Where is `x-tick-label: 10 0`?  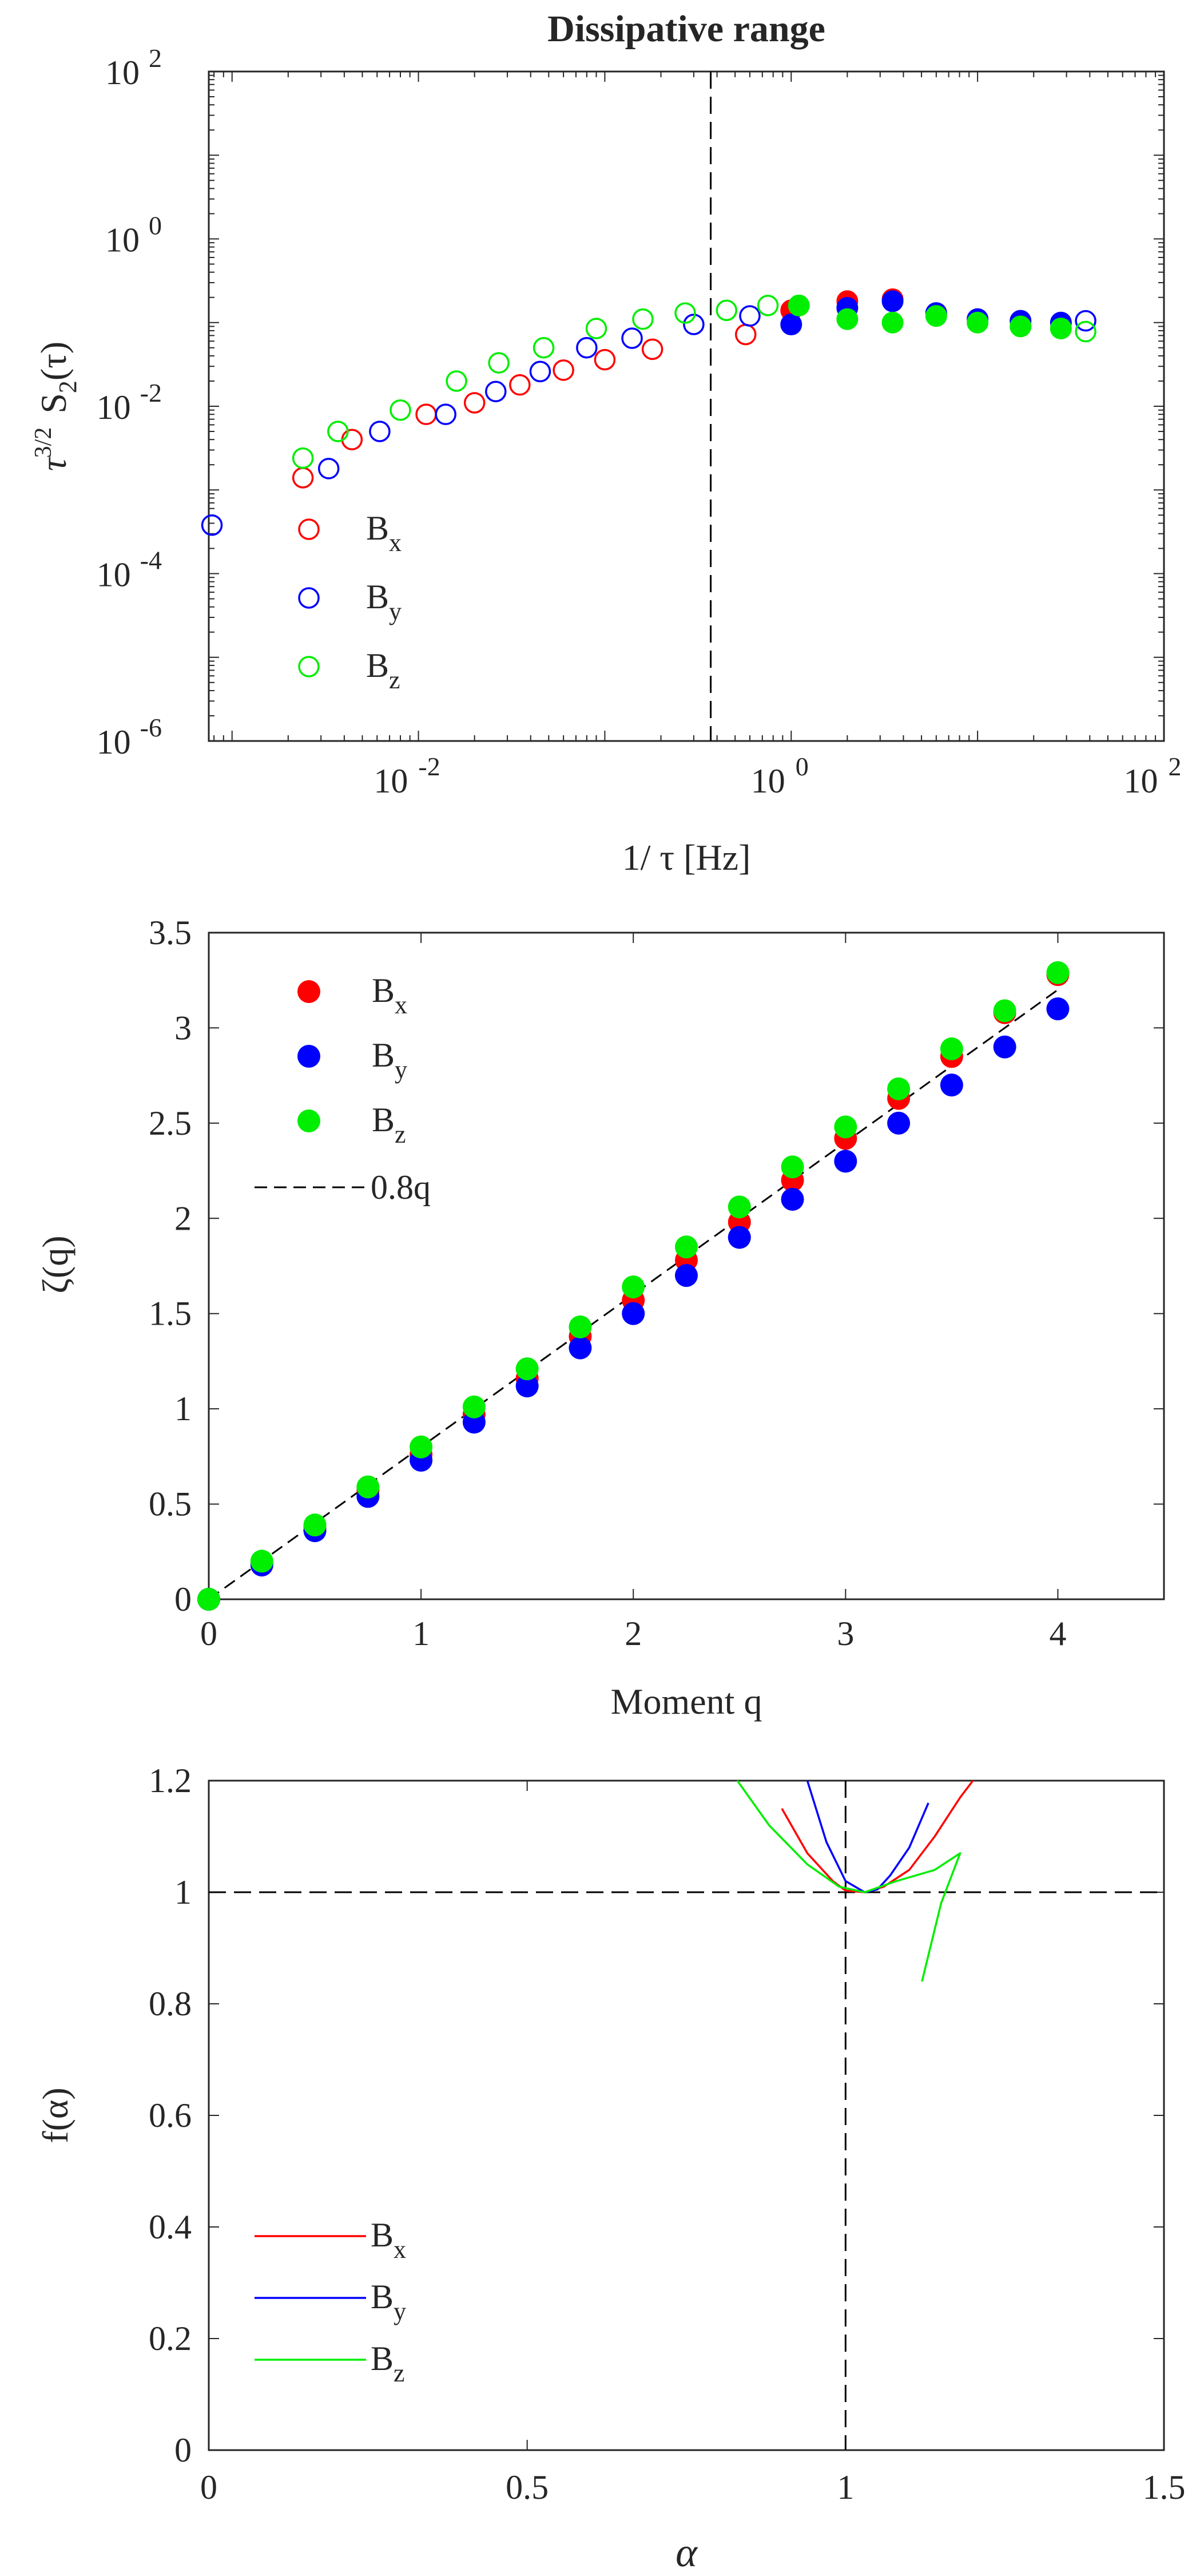
x-tick-label: 10 0 is located at coordinates (780, 776).